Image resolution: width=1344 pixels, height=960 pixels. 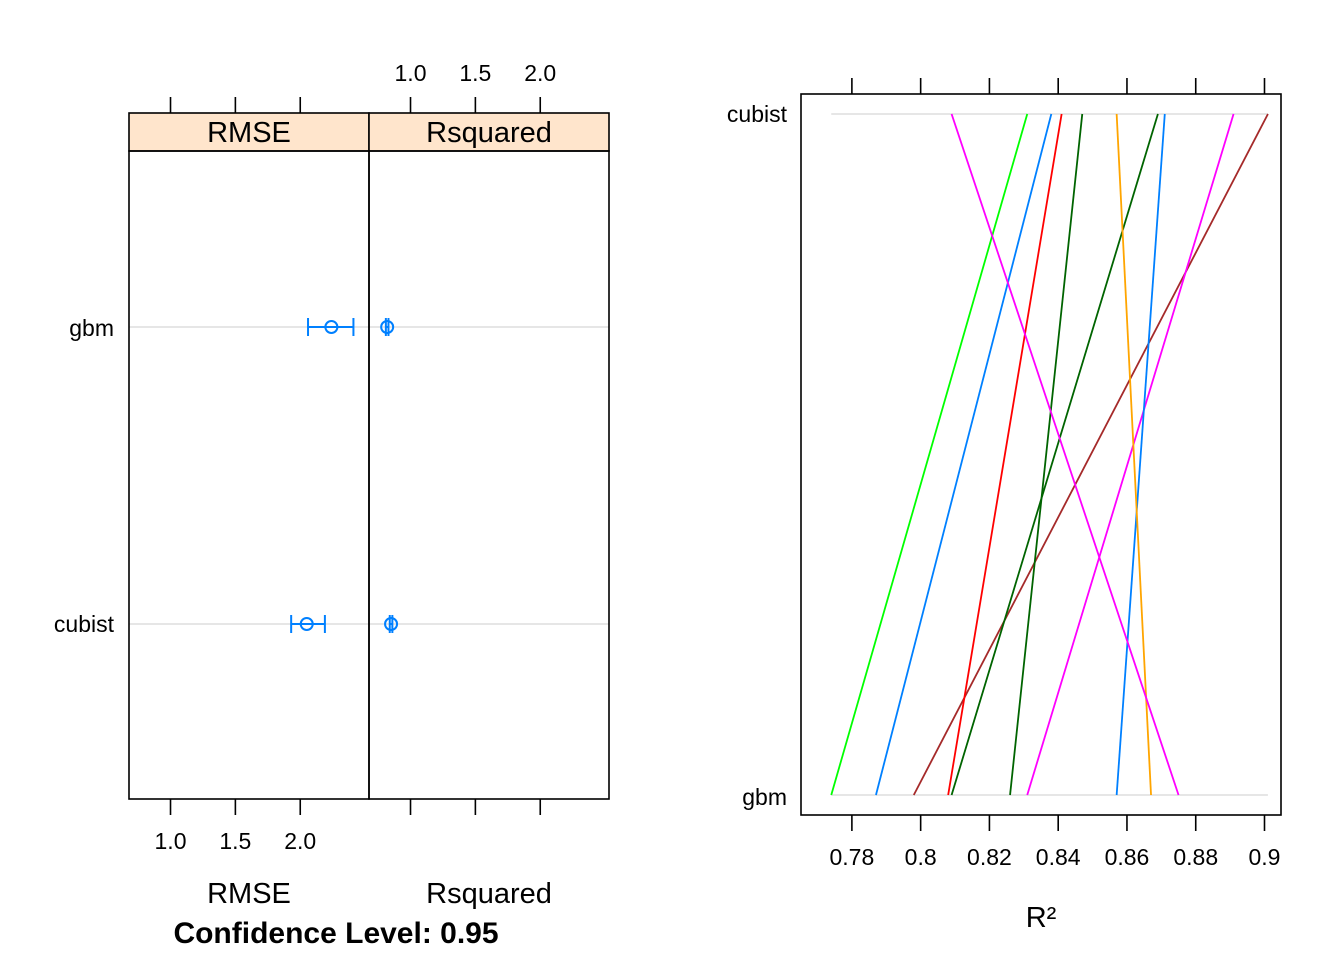 What do you see at coordinates (1195, 857) in the screenshot?
I see `pc-tick-label: 0.88` at bounding box center [1195, 857].